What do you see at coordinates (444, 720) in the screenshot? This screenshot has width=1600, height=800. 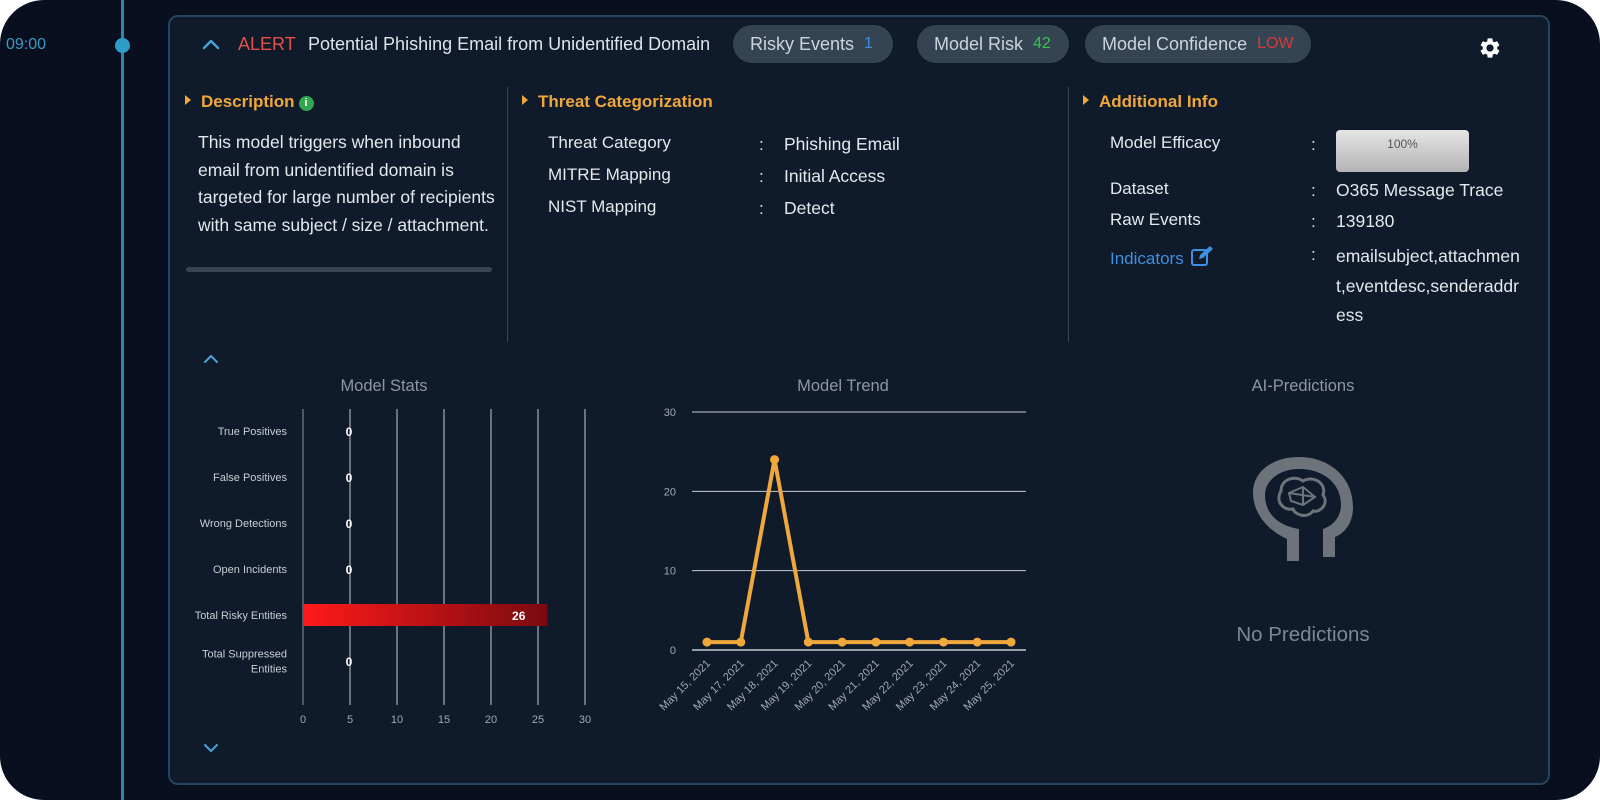 I see `x-tick-label: 15` at bounding box center [444, 720].